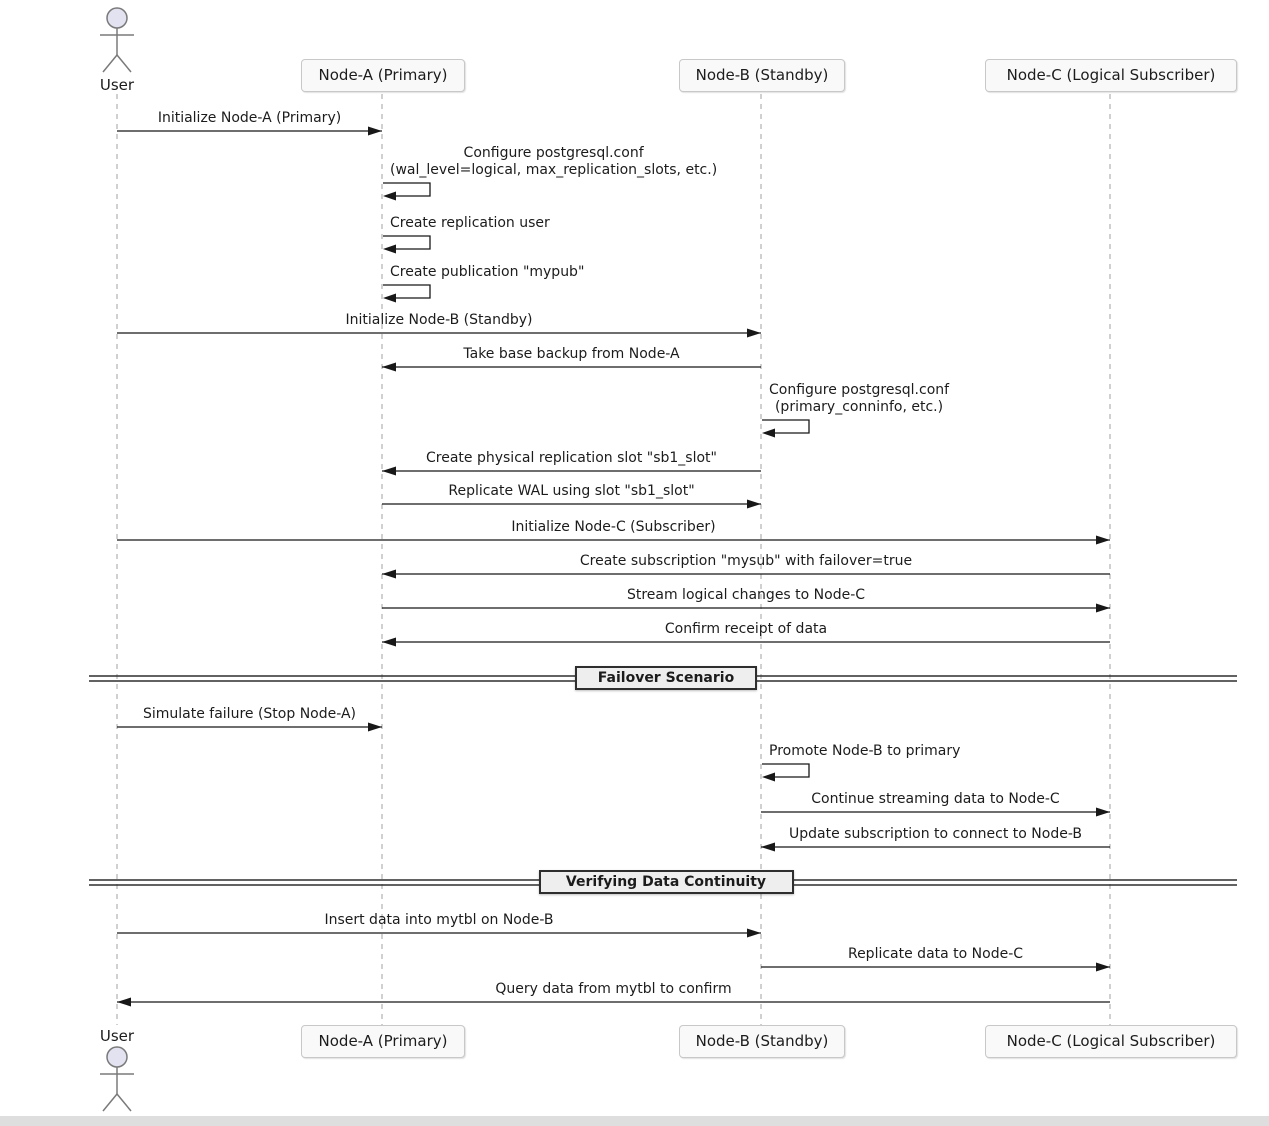  I want to click on message-label-8: Replicate WAL using slot "sb1_slot", so click(571, 491).